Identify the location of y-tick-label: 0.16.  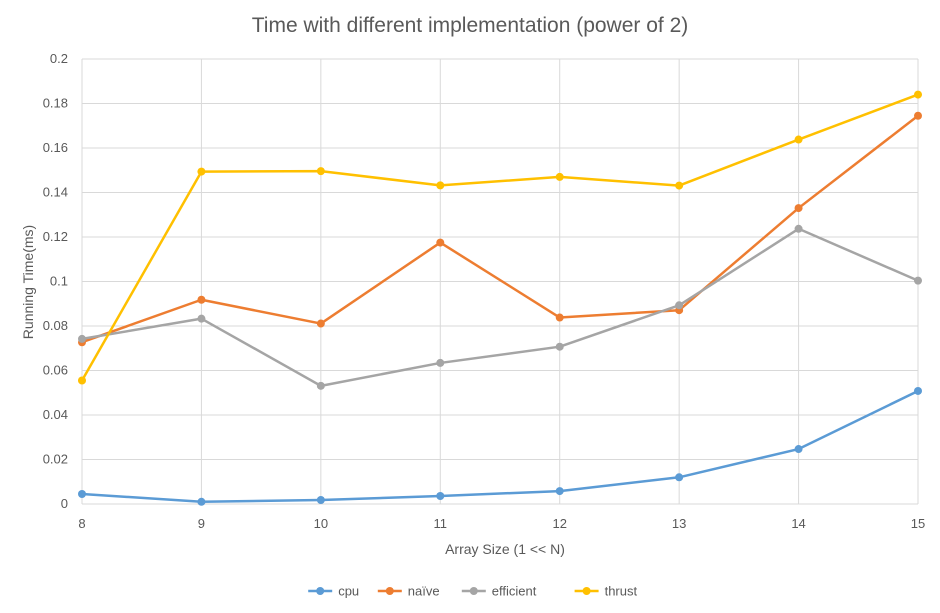
(55, 147).